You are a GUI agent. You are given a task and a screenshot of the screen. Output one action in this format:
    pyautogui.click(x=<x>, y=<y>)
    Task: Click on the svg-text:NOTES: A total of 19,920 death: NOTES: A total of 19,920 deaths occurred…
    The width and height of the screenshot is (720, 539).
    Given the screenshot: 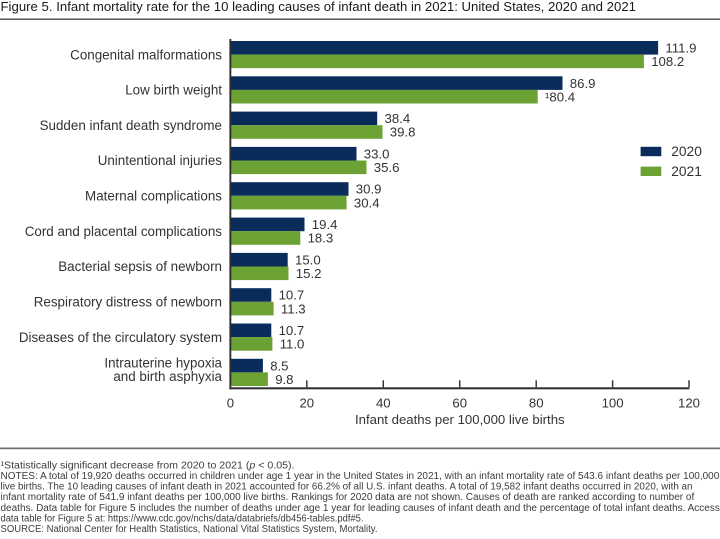 What is the action you would take?
    pyautogui.click(x=360, y=476)
    